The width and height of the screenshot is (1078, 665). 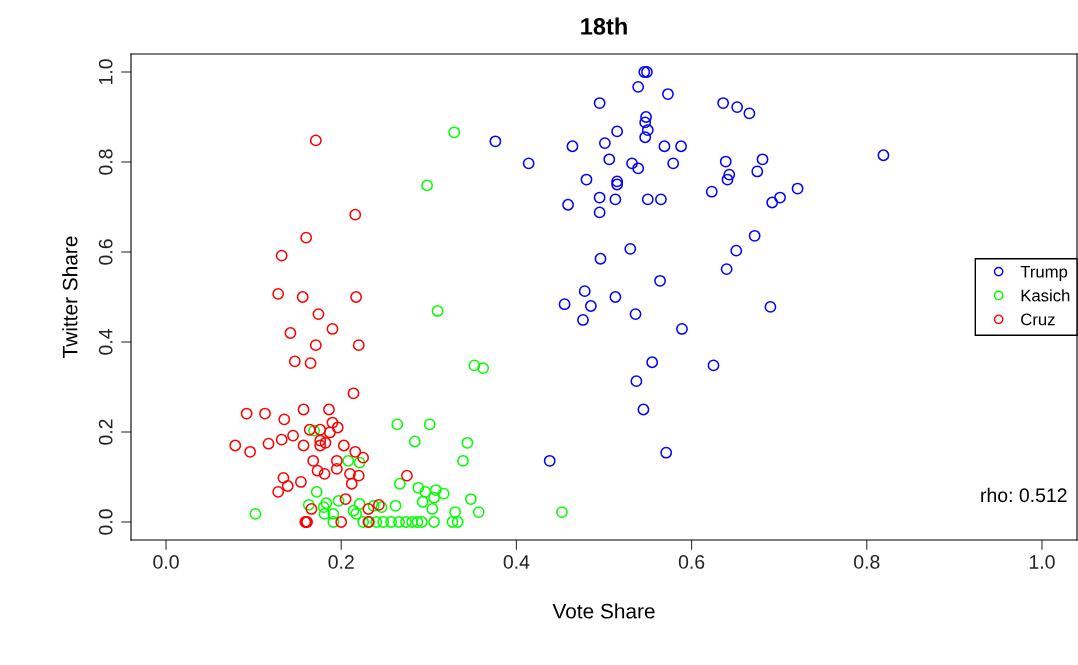 What do you see at coordinates (691, 562) in the screenshot?
I see `x-tick-label: 0.6` at bounding box center [691, 562].